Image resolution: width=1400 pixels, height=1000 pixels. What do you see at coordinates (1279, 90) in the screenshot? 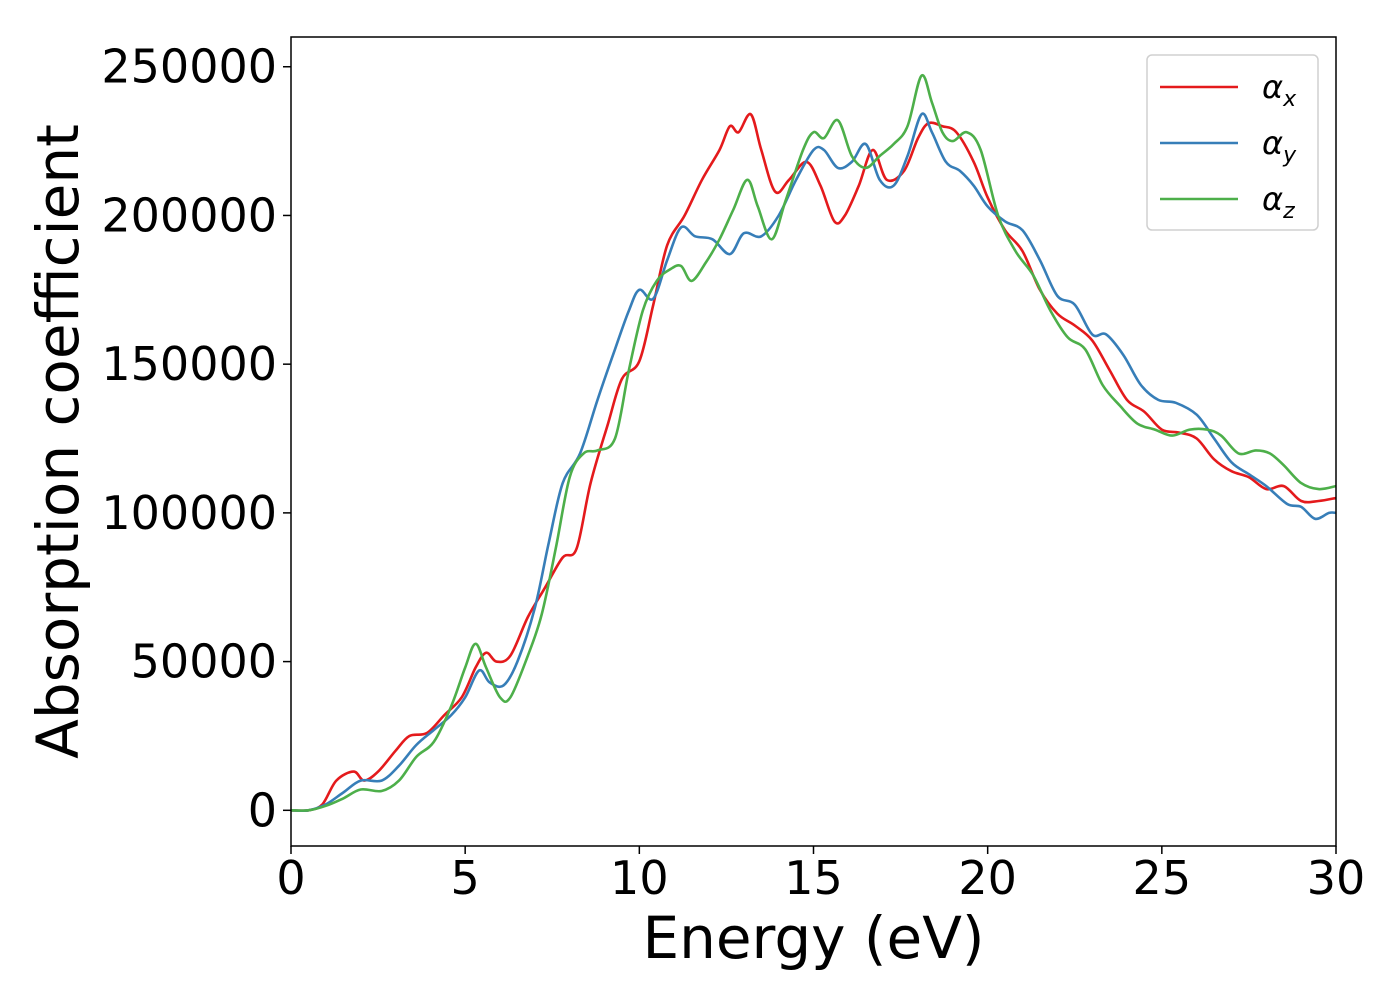
I see `legend-label-x: αx` at bounding box center [1279, 90].